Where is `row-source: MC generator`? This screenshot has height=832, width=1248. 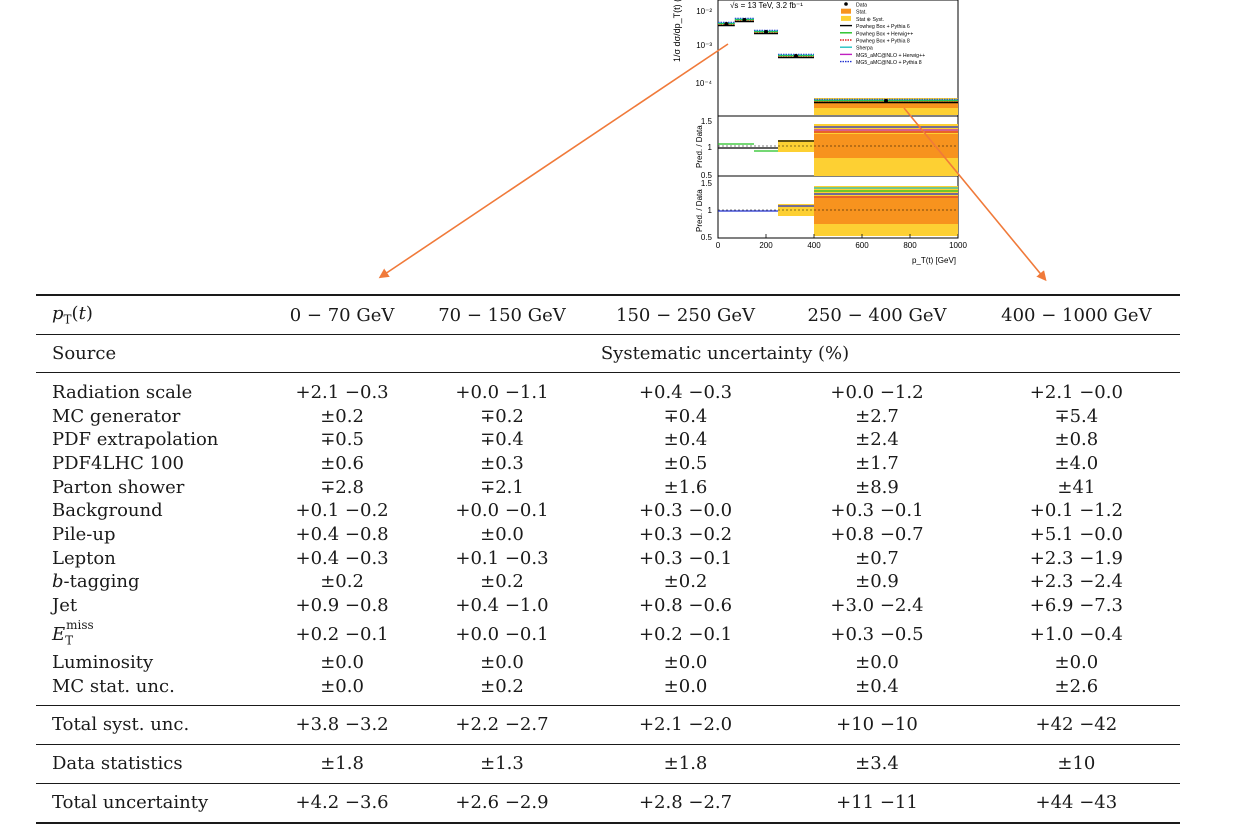
row-source: MC generator is located at coordinates (116, 416).